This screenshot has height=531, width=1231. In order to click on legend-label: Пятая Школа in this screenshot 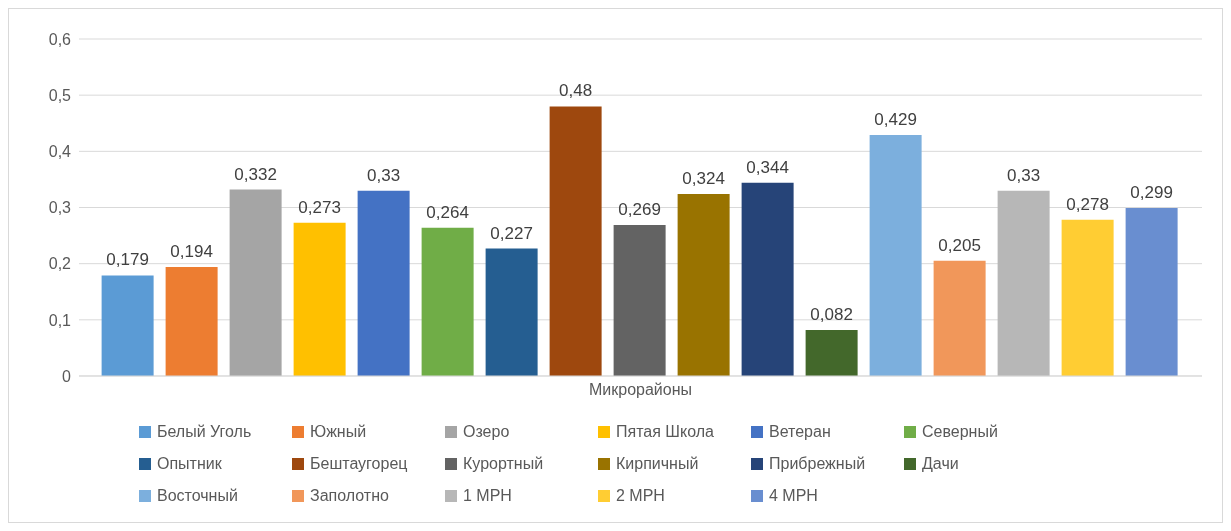, I will do `click(665, 432)`.